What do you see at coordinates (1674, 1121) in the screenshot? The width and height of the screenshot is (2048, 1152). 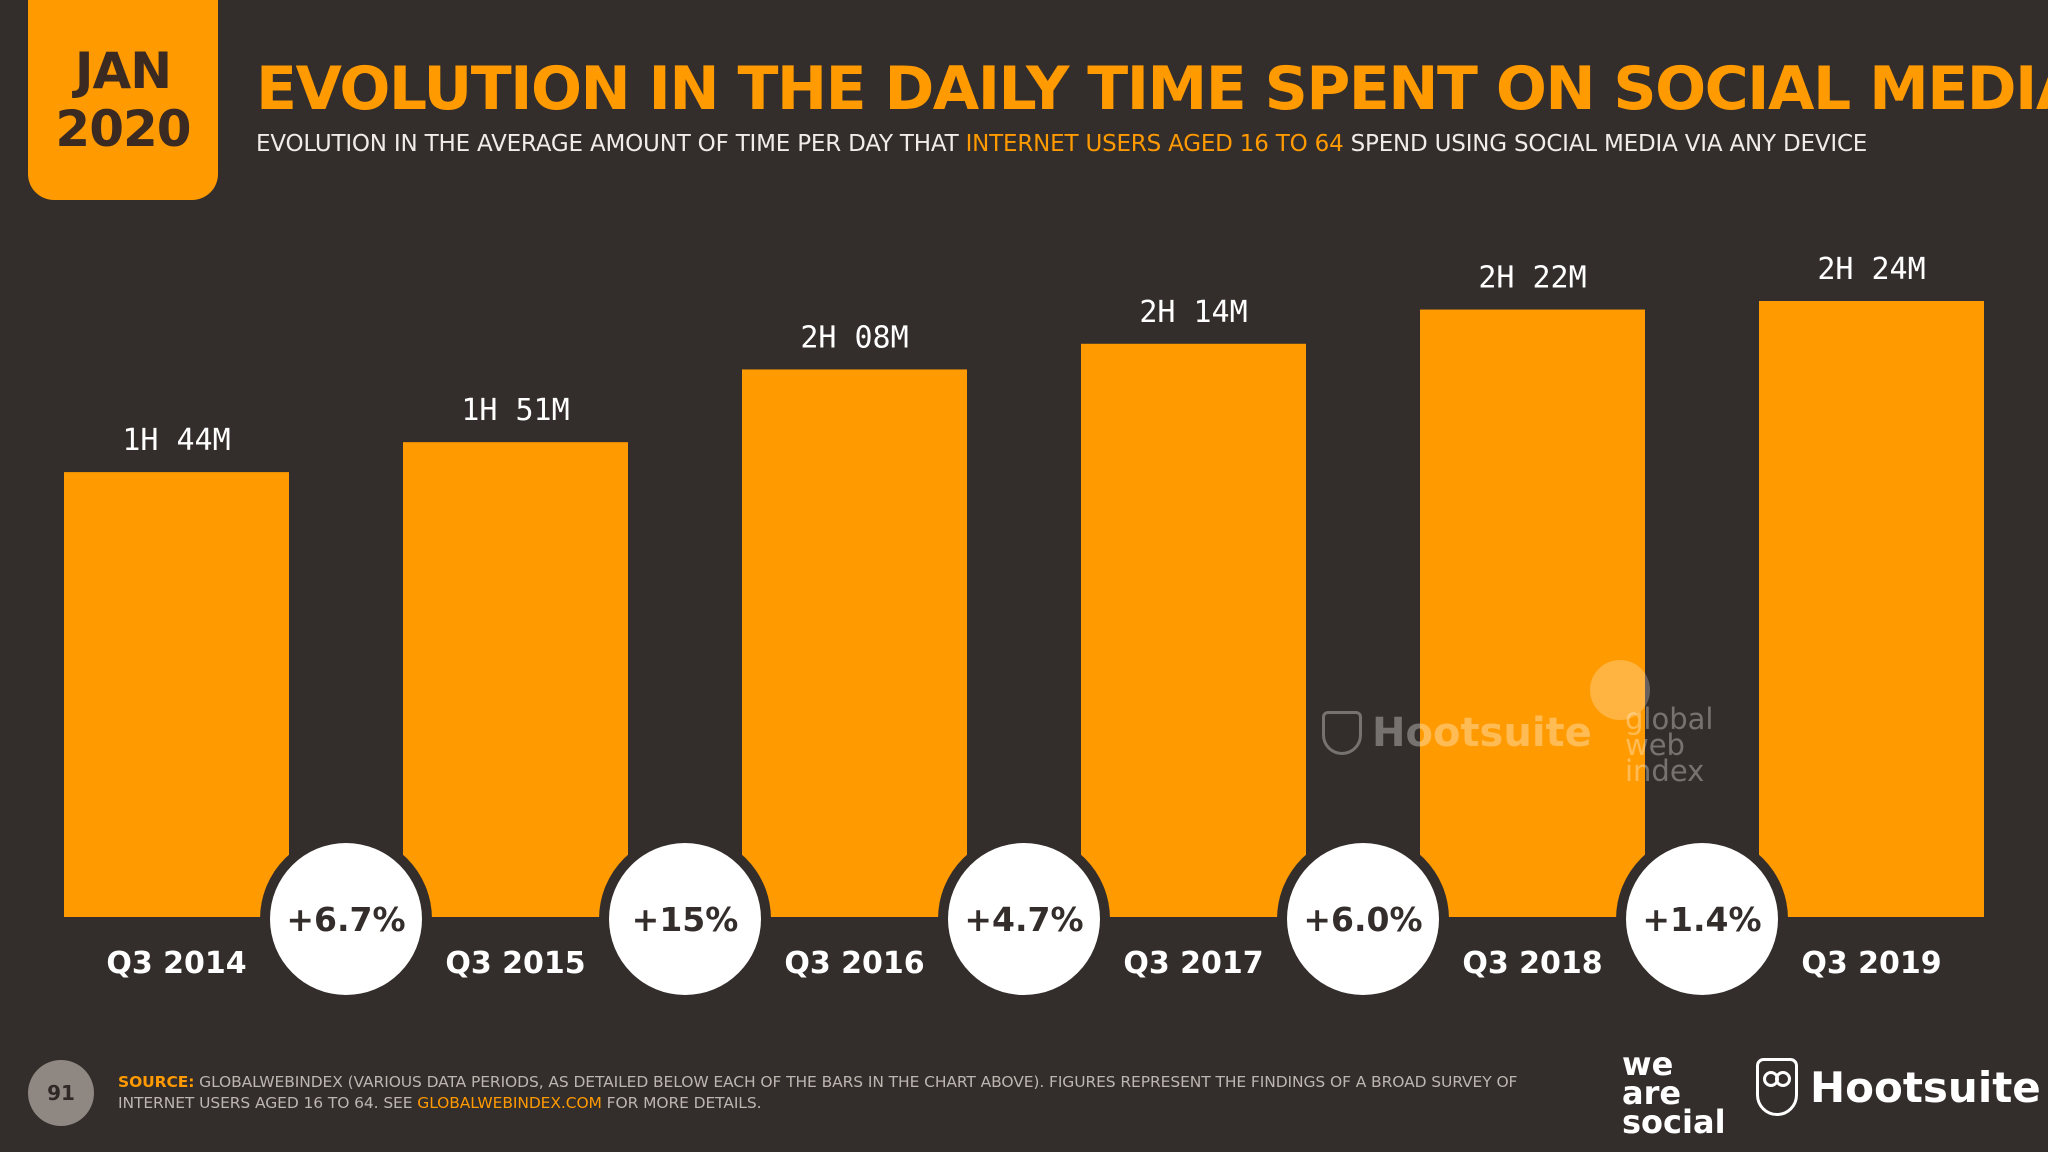 I see `brand-was-line: social` at bounding box center [1674, 1121].